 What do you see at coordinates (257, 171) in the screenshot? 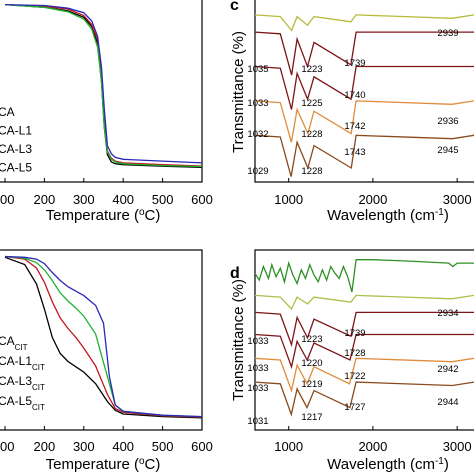
I see `ftir-panel-c-peak-label-11: 1029` at bounding box center [257, 171].